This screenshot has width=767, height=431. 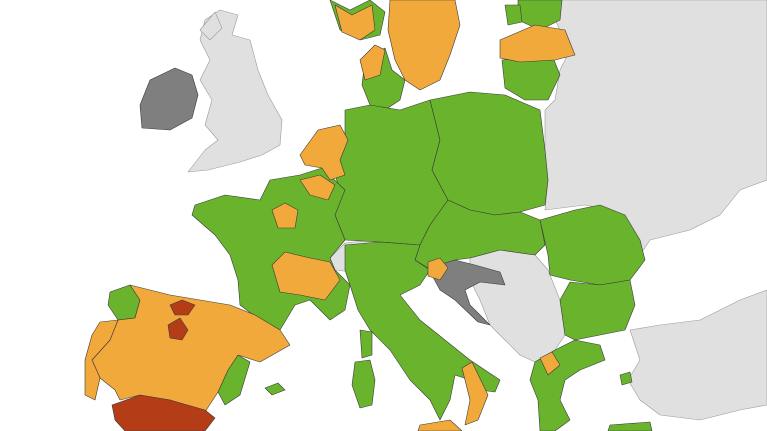 I want to click on region-luxembourg-area, so click(x=317, y=187).